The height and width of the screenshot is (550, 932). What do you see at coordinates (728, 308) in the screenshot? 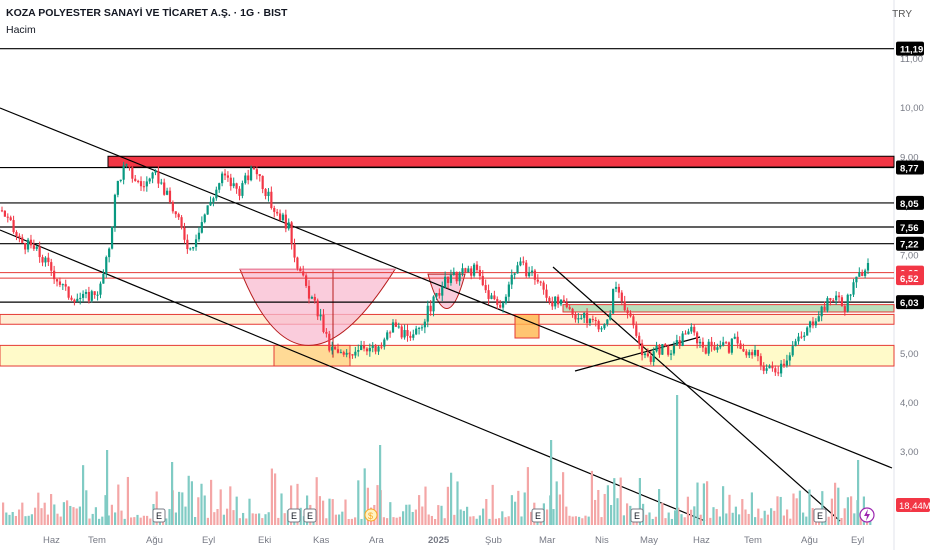
I see `green-zone` at bounding box center [728, 308].